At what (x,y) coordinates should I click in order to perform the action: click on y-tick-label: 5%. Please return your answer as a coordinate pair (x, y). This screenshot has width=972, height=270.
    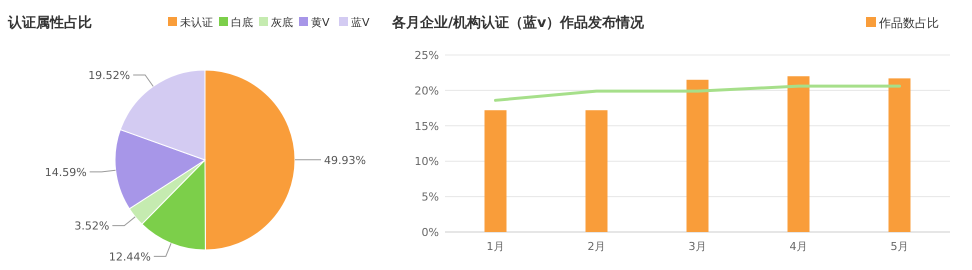
    Looking at the image, I should click on (430, 197).